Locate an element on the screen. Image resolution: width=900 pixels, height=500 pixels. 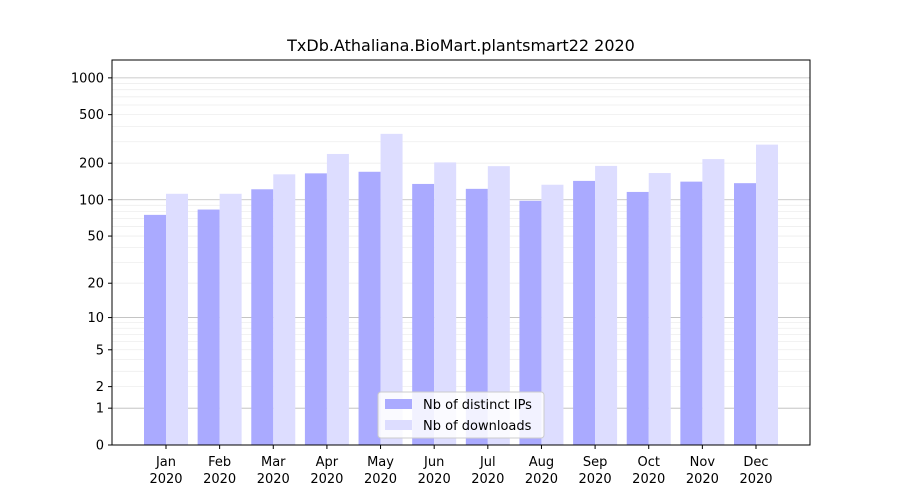
y-tick-label: 20 is located at coordinates (95, 284).